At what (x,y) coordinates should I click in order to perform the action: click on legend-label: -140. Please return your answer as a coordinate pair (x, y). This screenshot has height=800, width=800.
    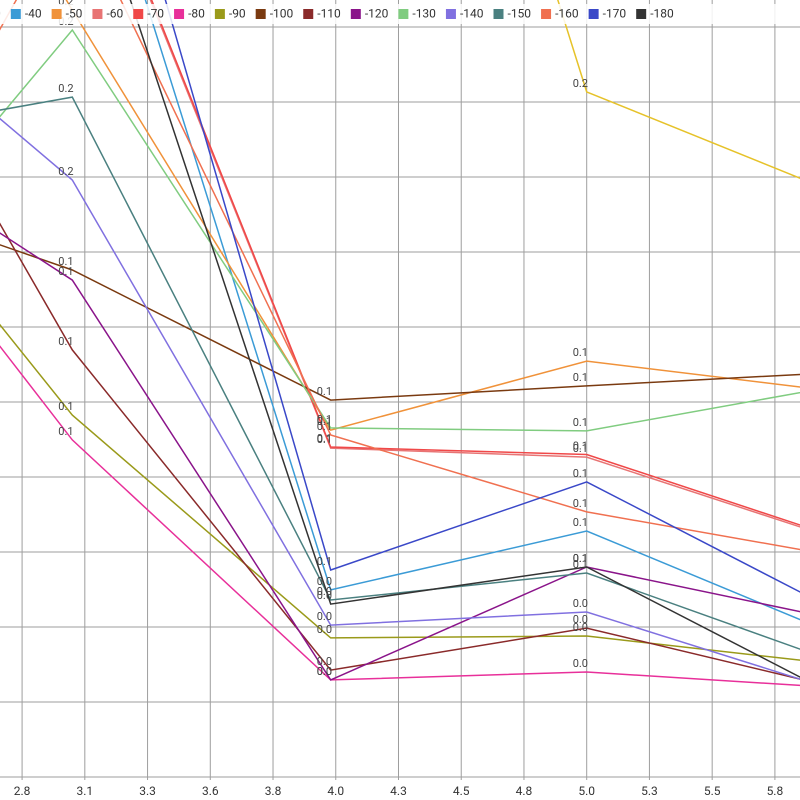
    Looking at the image, I should click on (472, 14).